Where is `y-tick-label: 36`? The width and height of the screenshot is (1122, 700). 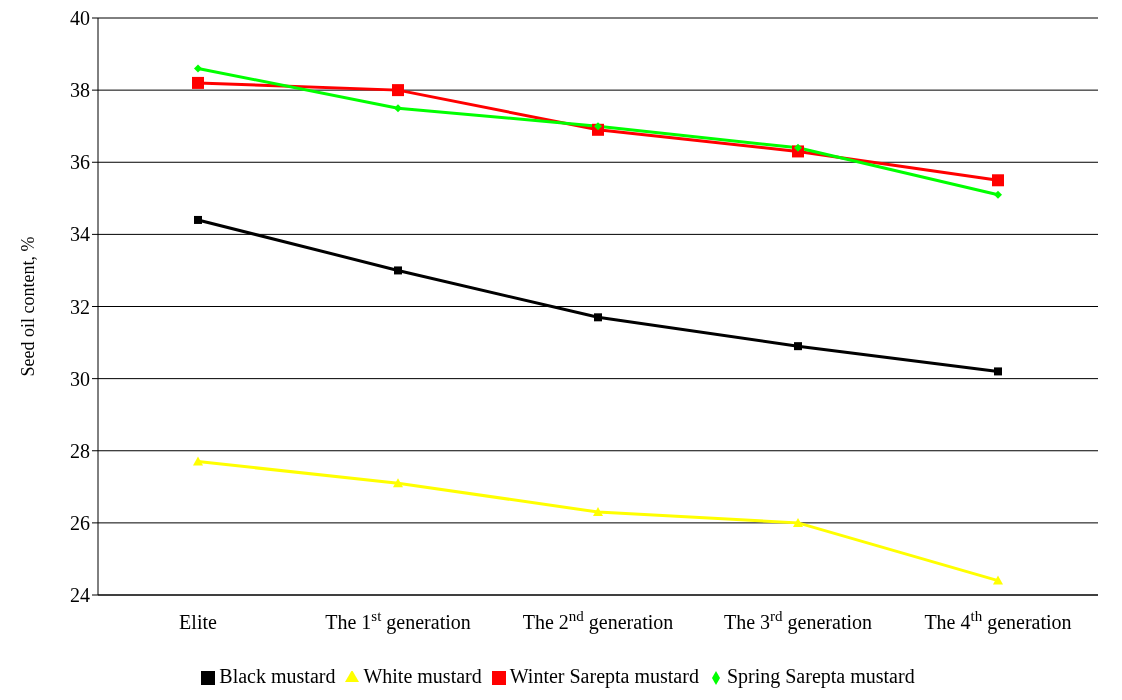 y-tick-label: 36 is located at coordinates (80, 162).